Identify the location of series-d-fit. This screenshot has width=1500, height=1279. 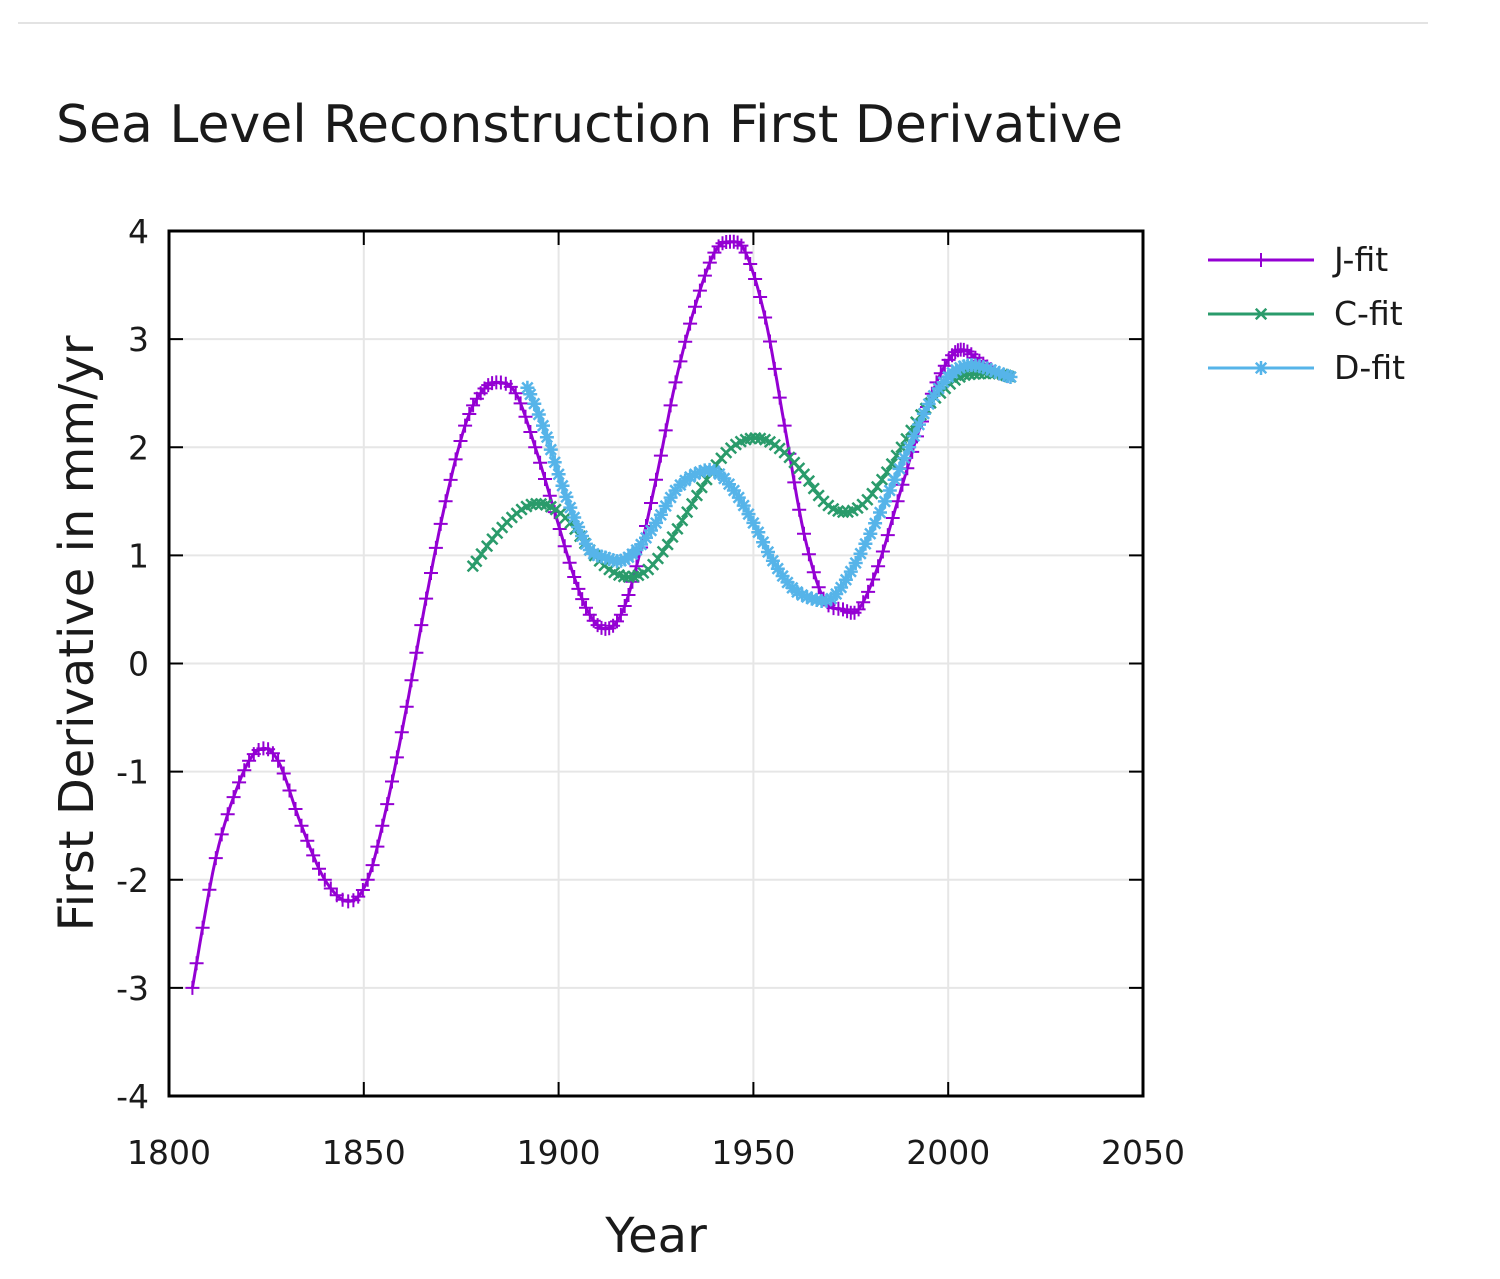
(769, 483).